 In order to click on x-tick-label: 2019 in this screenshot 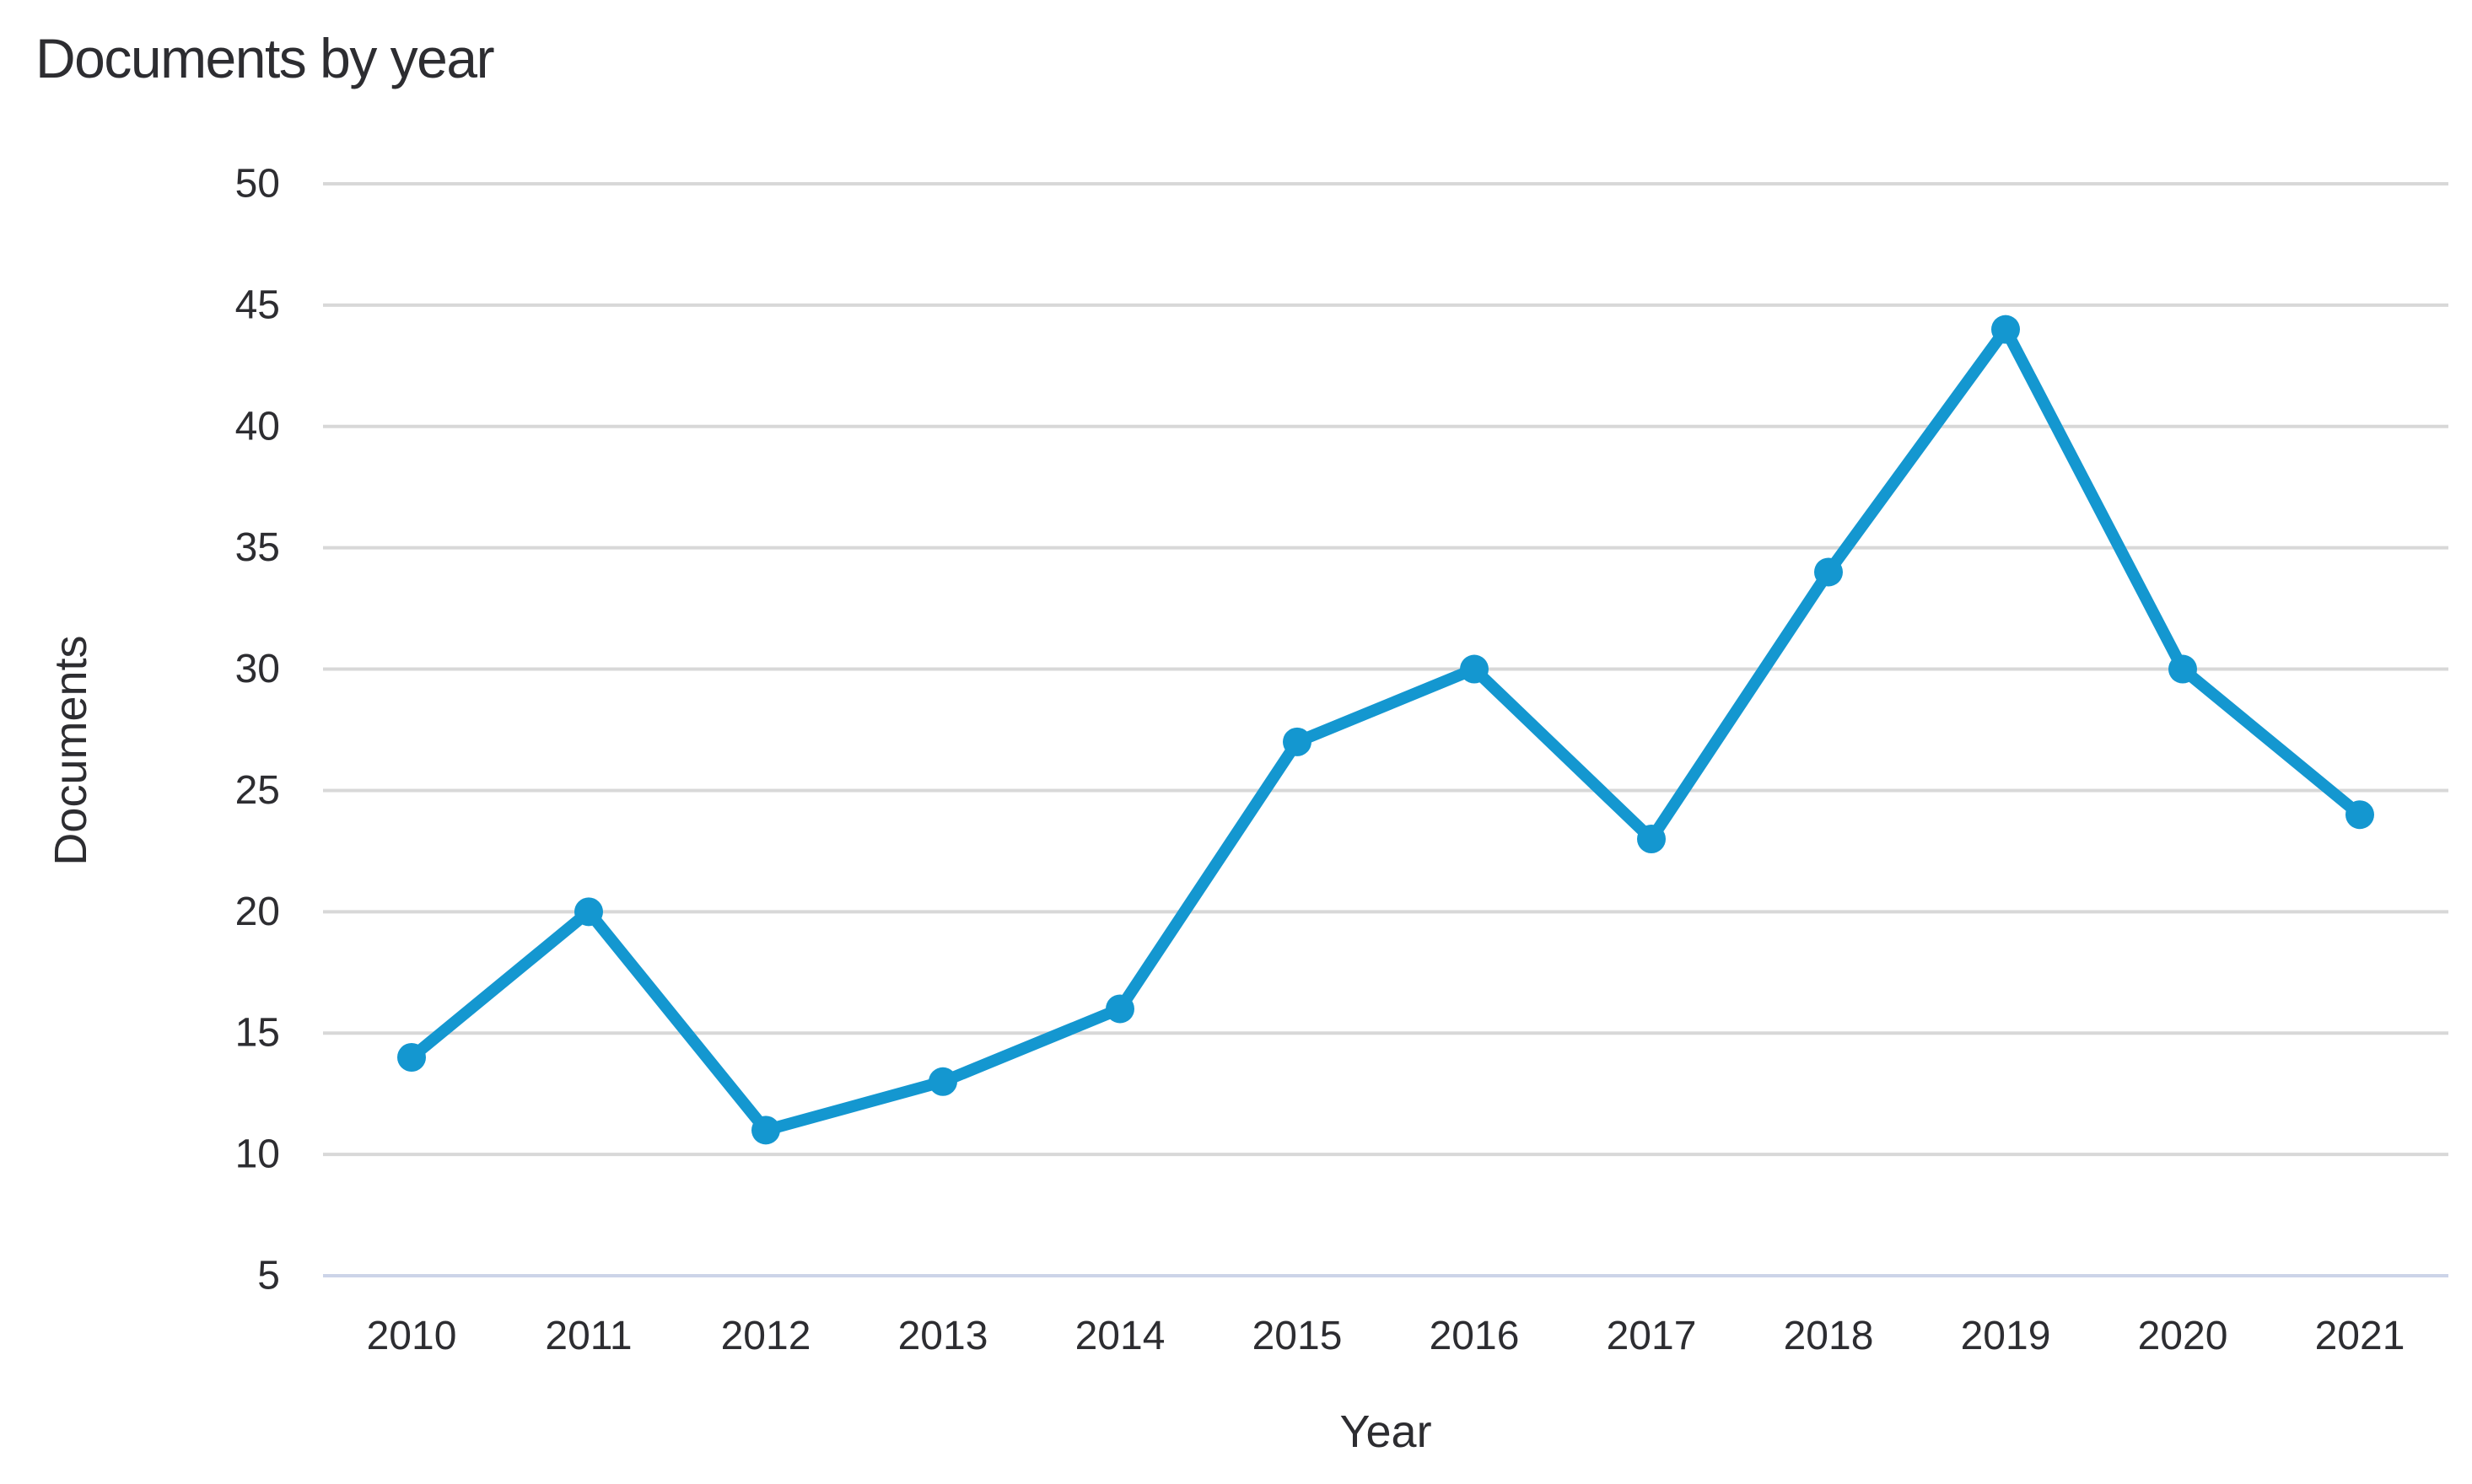, I will do `click(2006, 1336)`.